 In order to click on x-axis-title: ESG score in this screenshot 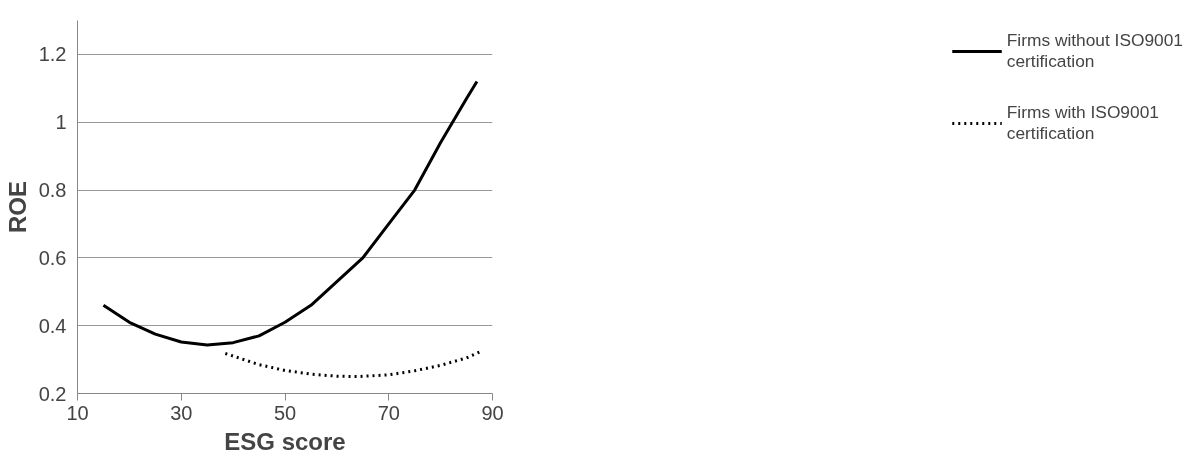, I will do `click(285, 441)`.